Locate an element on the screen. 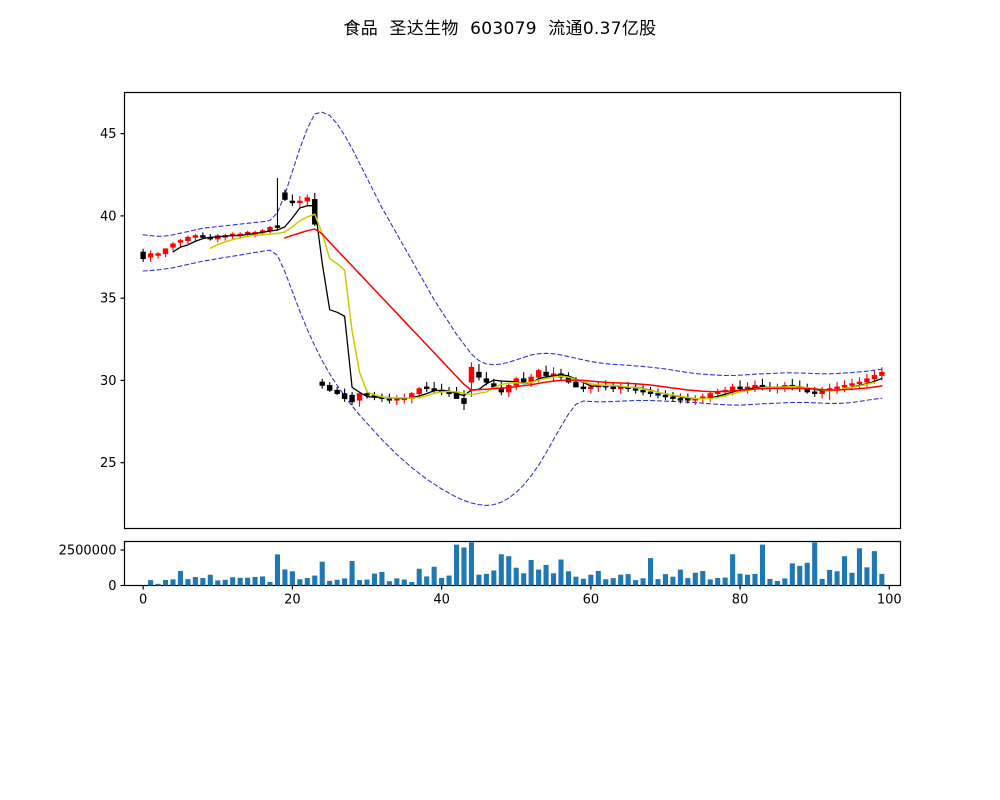 The image size is (1000, 800). x-tick-label: 20 is located at coordinates (292, 600).